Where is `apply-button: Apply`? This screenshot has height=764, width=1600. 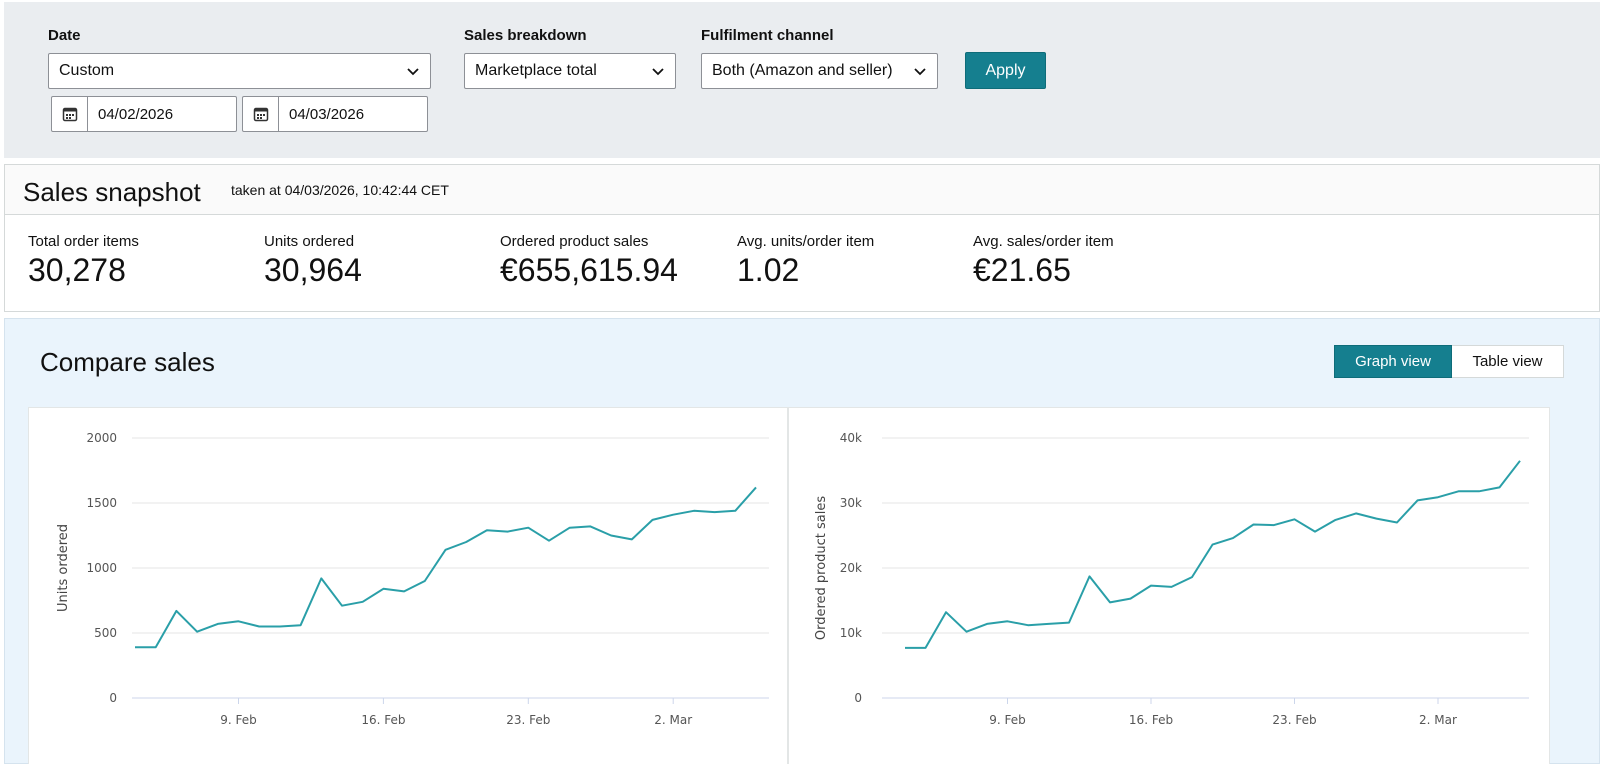 apply-button: Apply is located at coordinates (1005, 70).